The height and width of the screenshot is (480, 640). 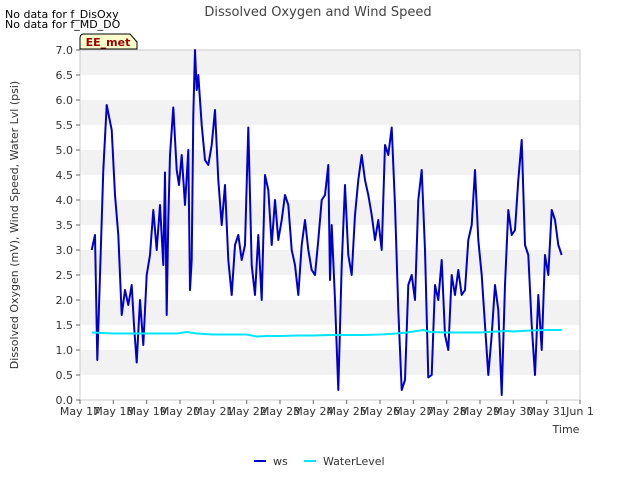 What do you see at coordinates (513, 411) in the screenshot?
I see `x-tick-label: May 30` at bounding box center [513, 411].